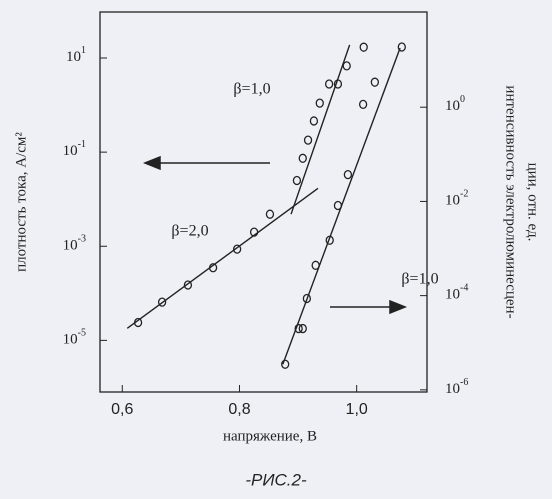 The image size is (552, 499). What do you see at coordinates (122, 409) in the screenshot?
I see `x-tick-label: 0,6` at bounding box center [122, 409].